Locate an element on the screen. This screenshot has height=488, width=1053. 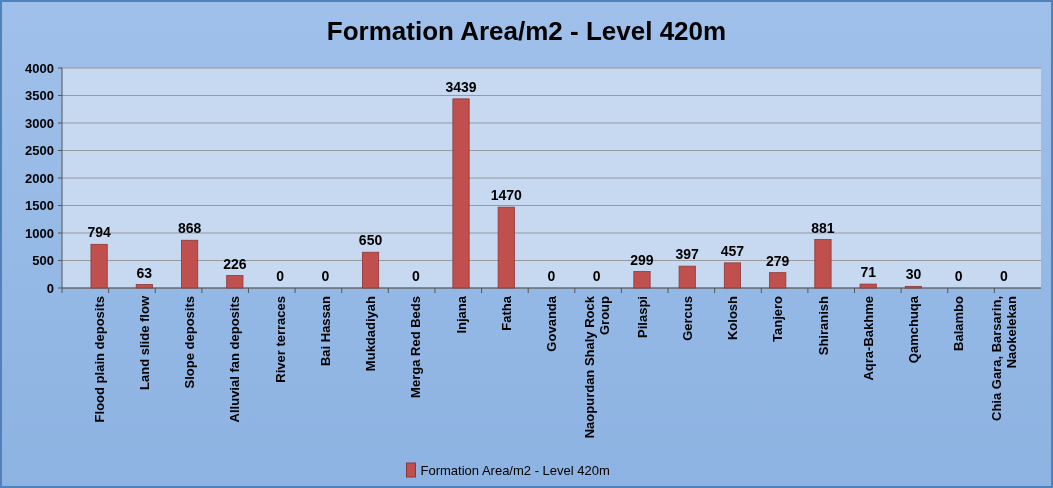
data-label: 881 is located at coordinates (823, 227).